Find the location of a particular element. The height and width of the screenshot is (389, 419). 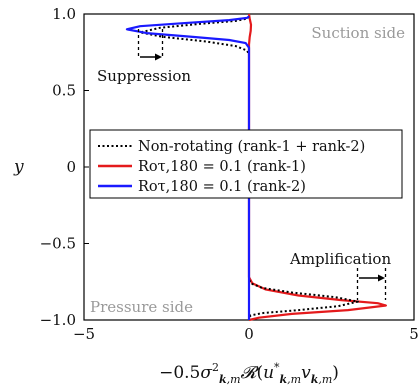

y-tick-label: 0.5 is located at coordinates (64, 91).